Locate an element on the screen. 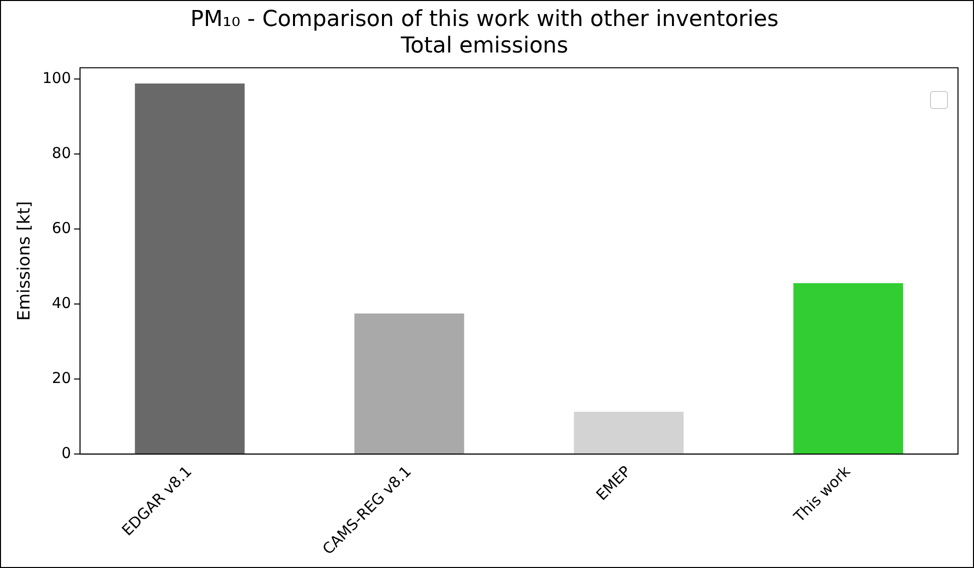 The width and height of the screenshot is (974, 568). y-tick-label: 80 is located at coordinates (62, 153).